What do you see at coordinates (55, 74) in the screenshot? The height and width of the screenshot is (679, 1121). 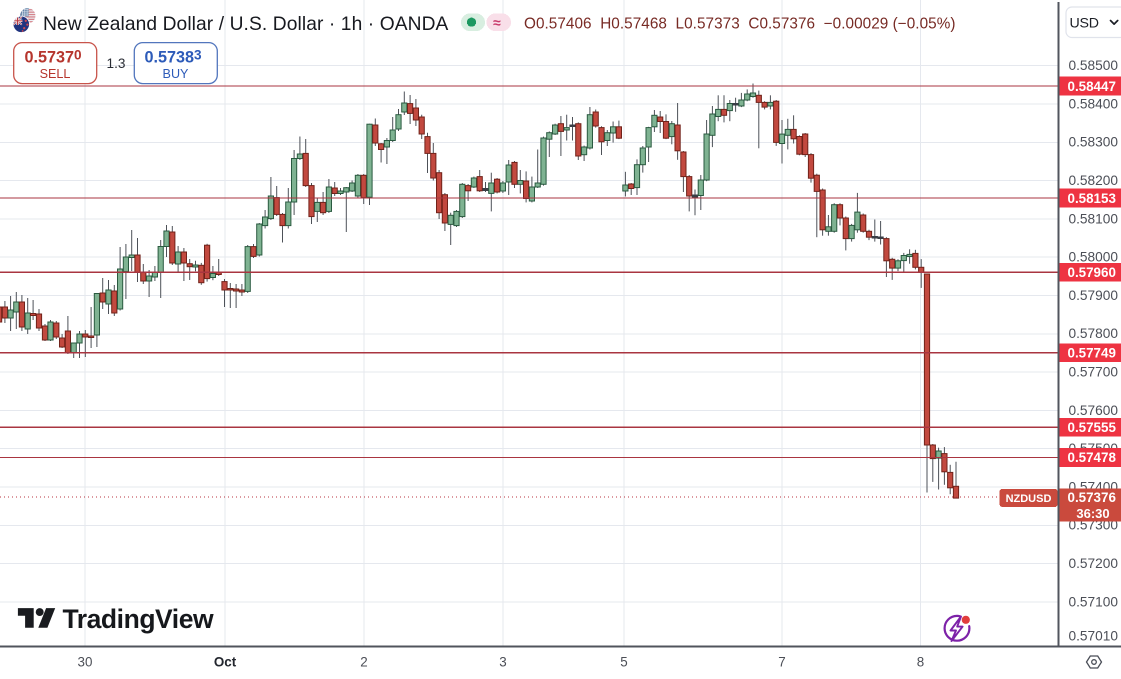 I see `svg-text: SELL` at bounding box center [55, 74].